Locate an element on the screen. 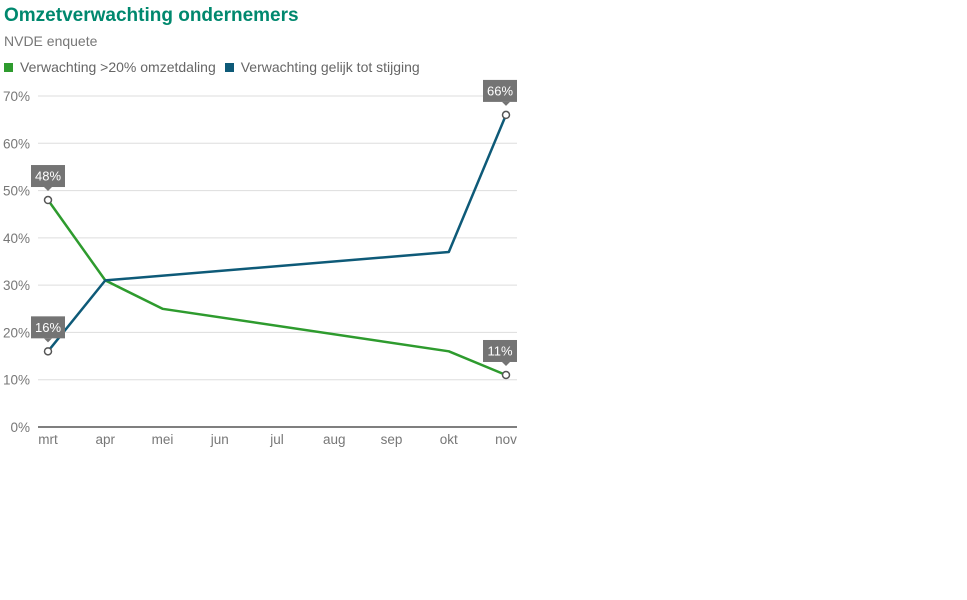 The image size is (967, 600). x-tick-label: apr is located at coordinates (105, 439).